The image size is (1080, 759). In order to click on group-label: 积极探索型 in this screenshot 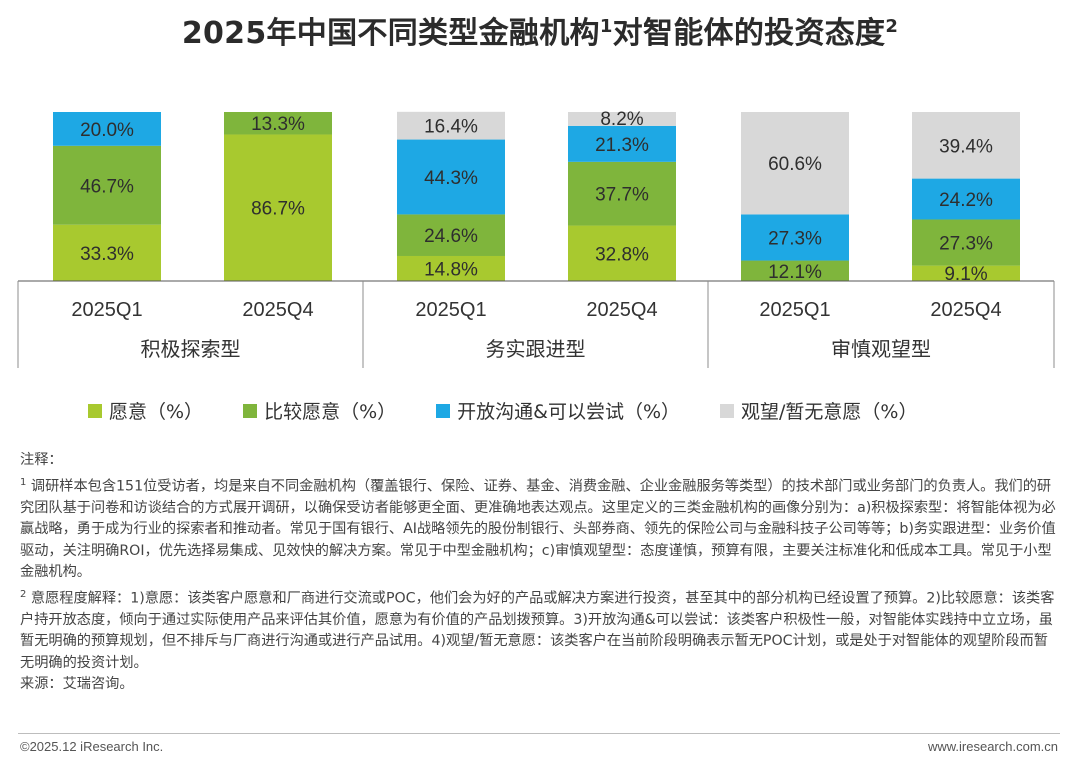, I will do `click(191, 349)`.